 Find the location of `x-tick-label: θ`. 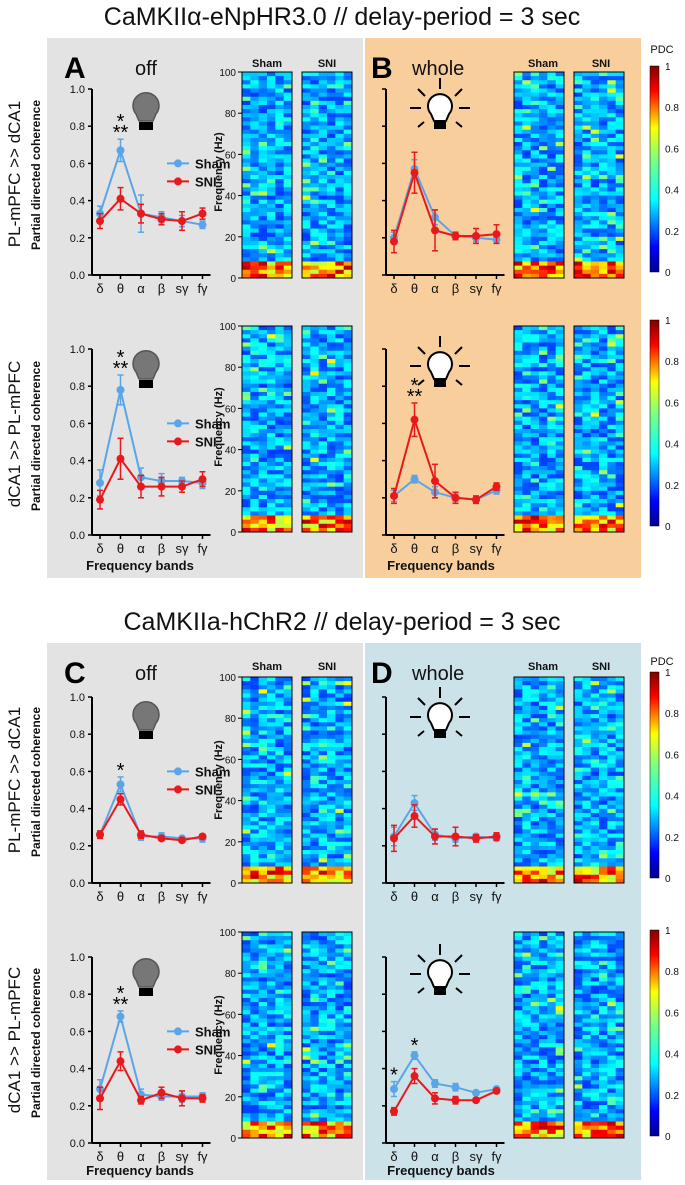

x-tick-label: θ is located at coordinates (414, 1156).